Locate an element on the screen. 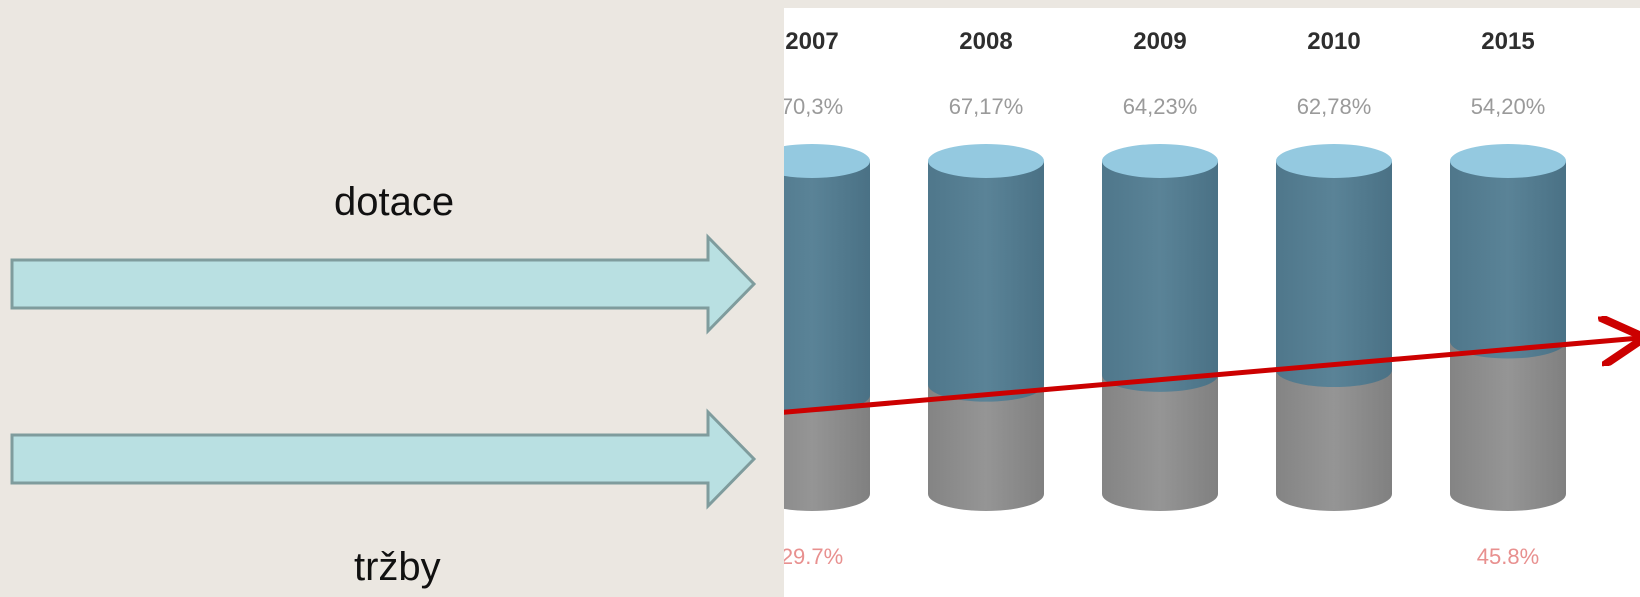  cylinder-top-2015 is located at coordinates (1508, 161).